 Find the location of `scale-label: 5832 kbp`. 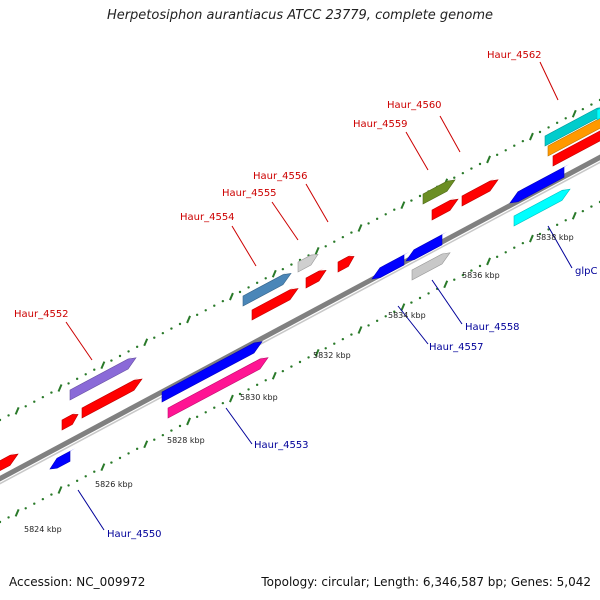

scale-label: 5832 kbp is located at coordinates (332, 355).